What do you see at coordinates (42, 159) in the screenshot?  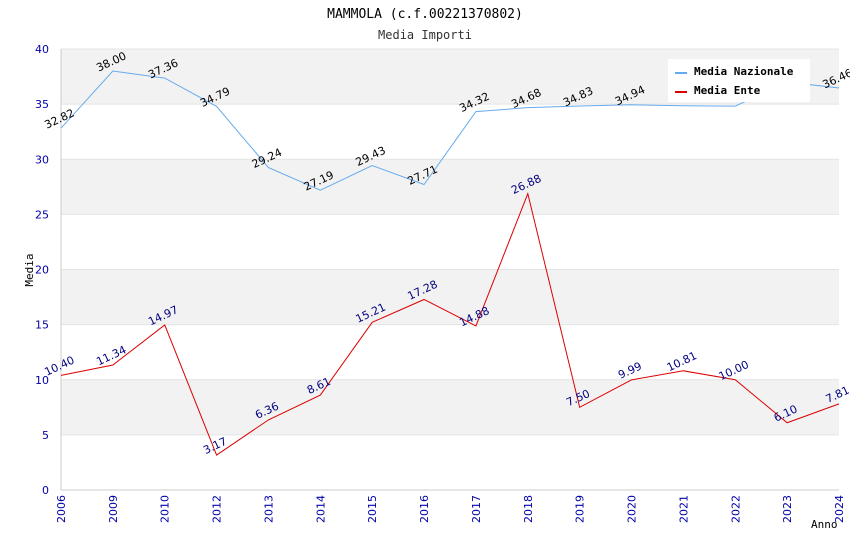 I see `y-tick-label: 30` at bounding box center [42, 159].